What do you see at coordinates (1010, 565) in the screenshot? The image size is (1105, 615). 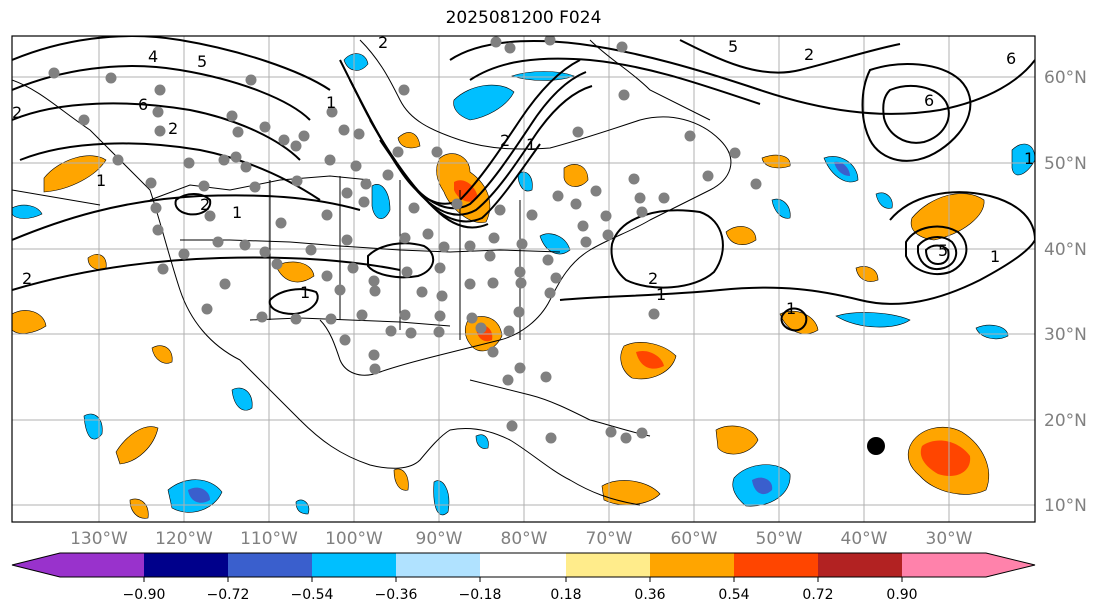 I see `colorbar-over-arrow` at bounding box center [1010, 565].